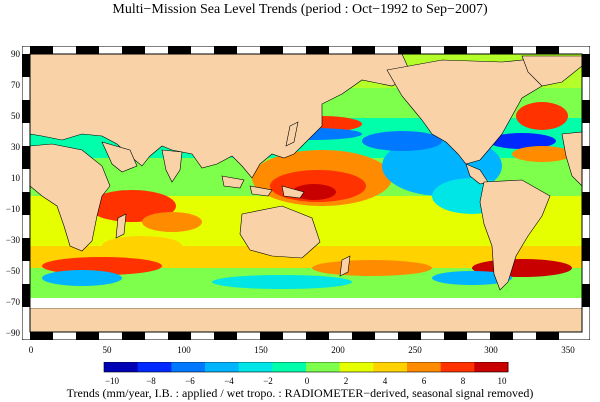  Describe the element at coordinates (415, 350) in the screenshot. I see `lon-tick-label: 250` at that location.